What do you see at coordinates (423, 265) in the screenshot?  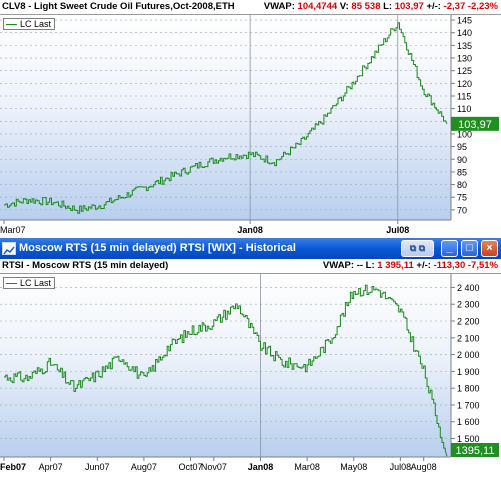 I see `chart2-change-label: +/-:` at bounding box center [423, 265].